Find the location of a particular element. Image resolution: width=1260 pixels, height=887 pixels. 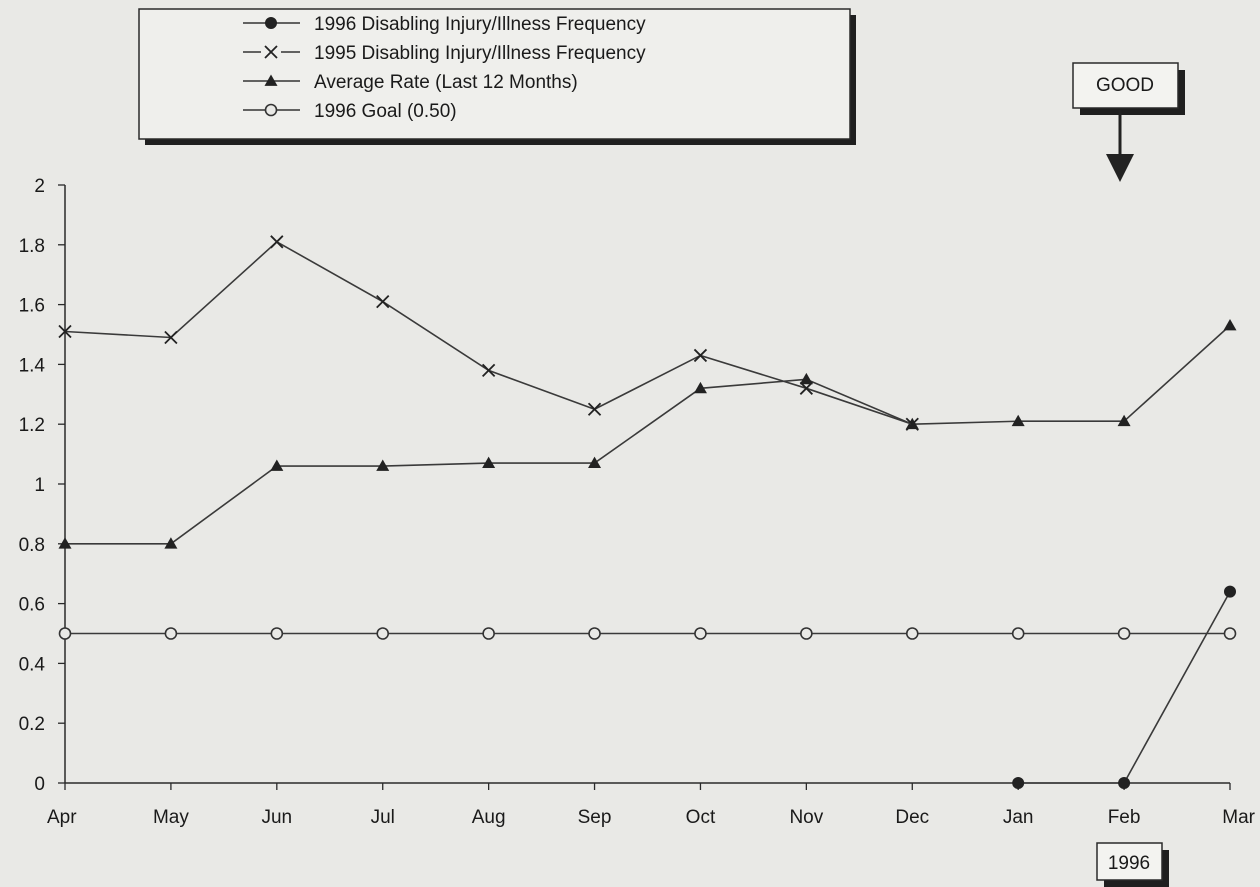

x-tick-label: Oct is located at coordinates (701, 817).